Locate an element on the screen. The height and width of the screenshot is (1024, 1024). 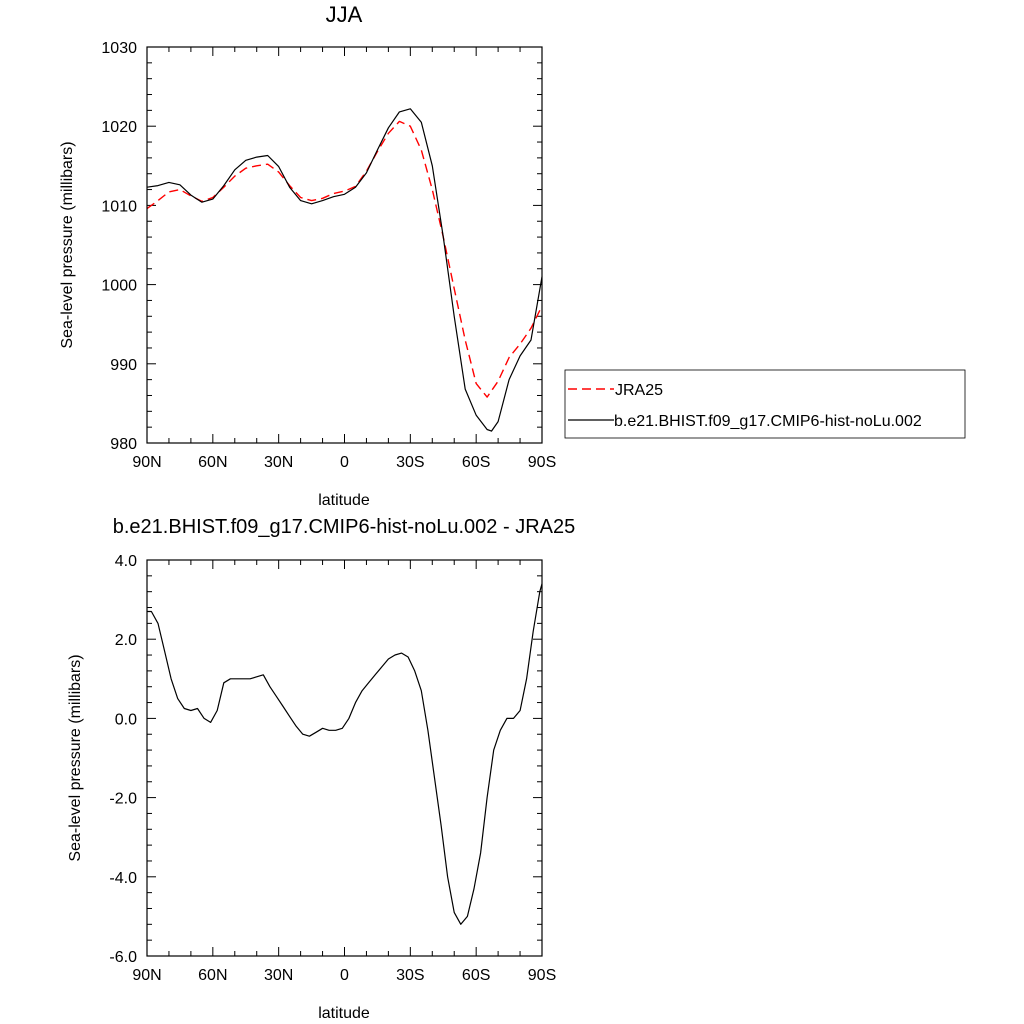
series-line-jra25 is located at coordinates (344, 259).